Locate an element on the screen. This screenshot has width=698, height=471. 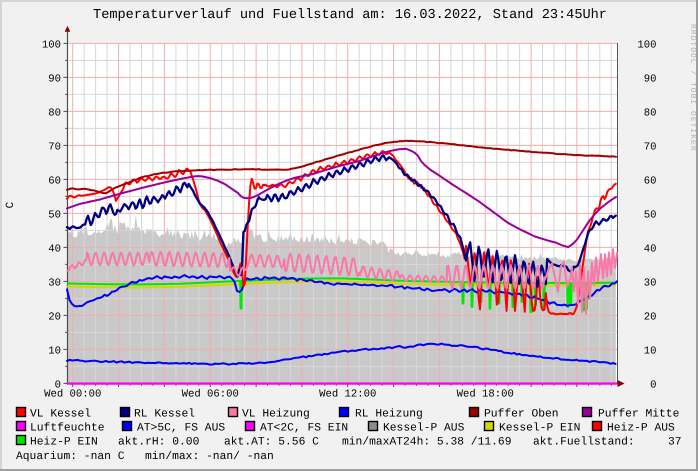
svg-text: akt.rH: 0.00 is located at coordinates (159, 442).